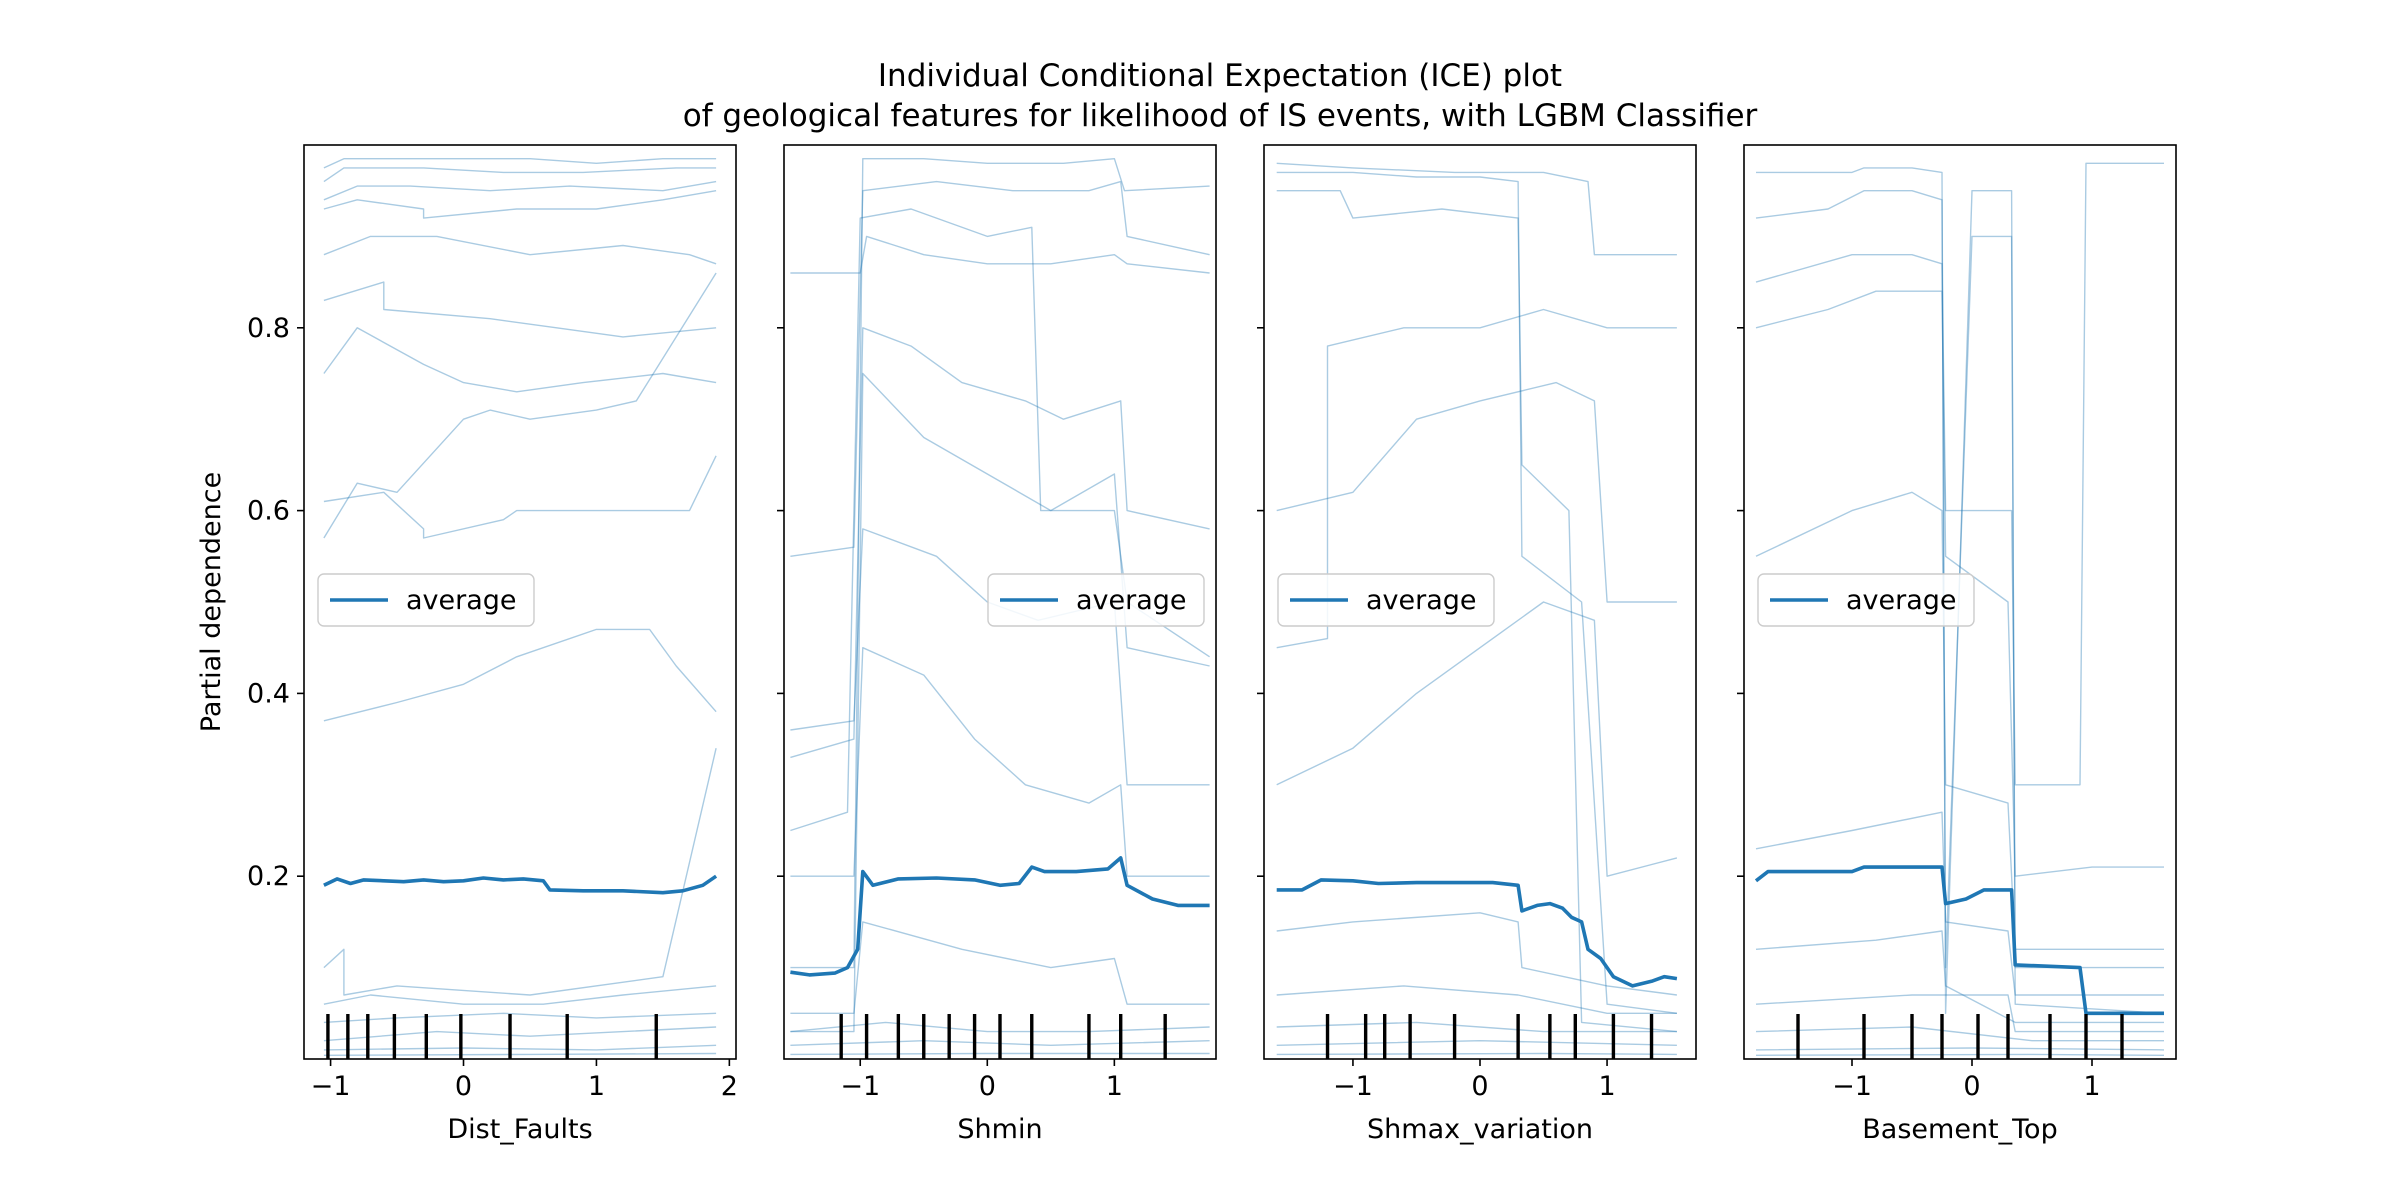 This screenshot has width=2400, height=1200. I want to click on y-tick-label: 0.4, so click(268, 693).